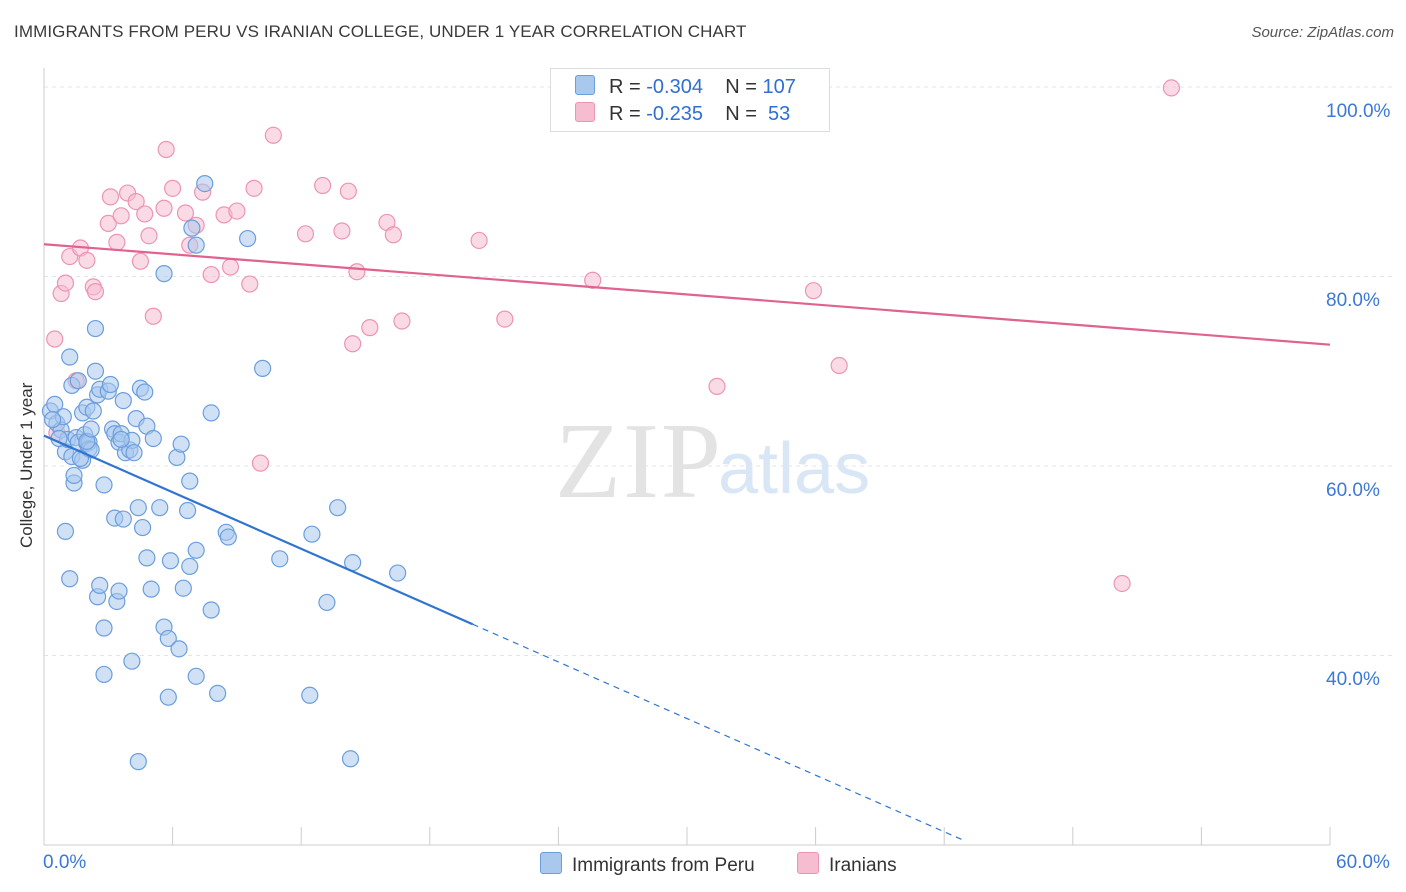  Describe the element at coordinates (1322, 32) in the screenshot. I see `source-note: Source: ZipAtlas.com` at that location.